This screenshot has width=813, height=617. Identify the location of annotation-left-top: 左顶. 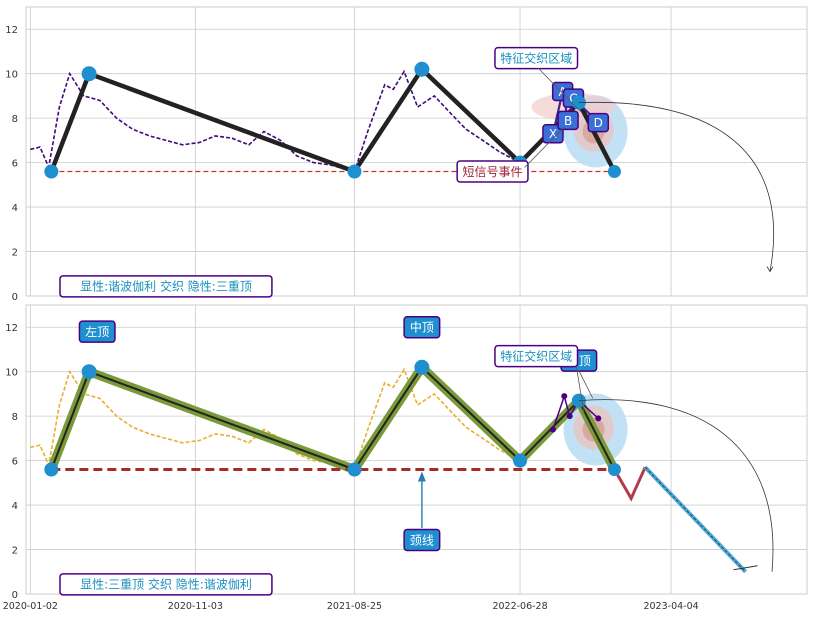
(97, 331).